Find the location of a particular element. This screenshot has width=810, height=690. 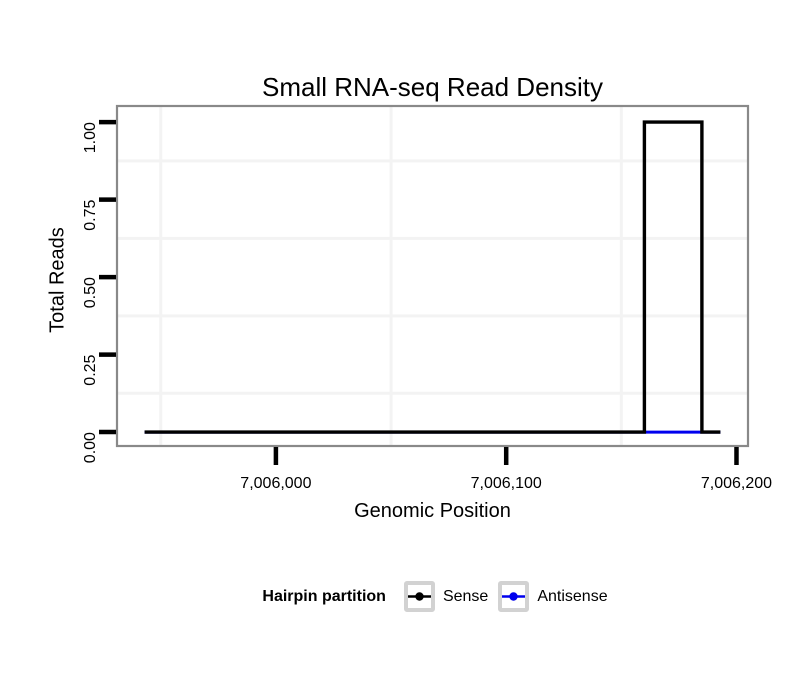

legend-key-point-sense is located at coordinates (419, 596).